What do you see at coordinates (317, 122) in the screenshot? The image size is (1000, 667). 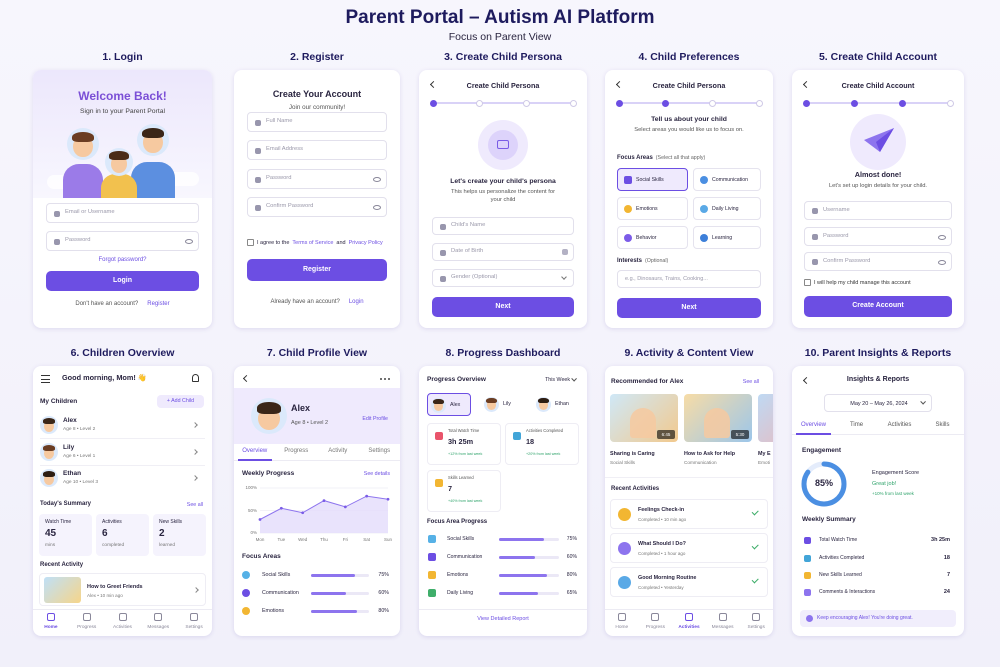 I see `input-field: Full Name` at bounding box center [317, 122].